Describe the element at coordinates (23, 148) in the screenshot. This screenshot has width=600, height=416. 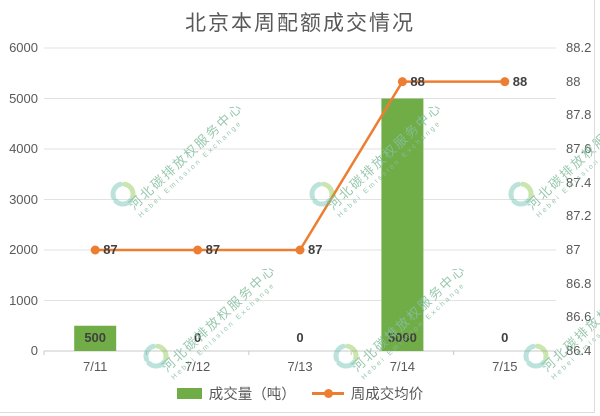
I see `y-axis-left-tick-label: 4000` at that location.